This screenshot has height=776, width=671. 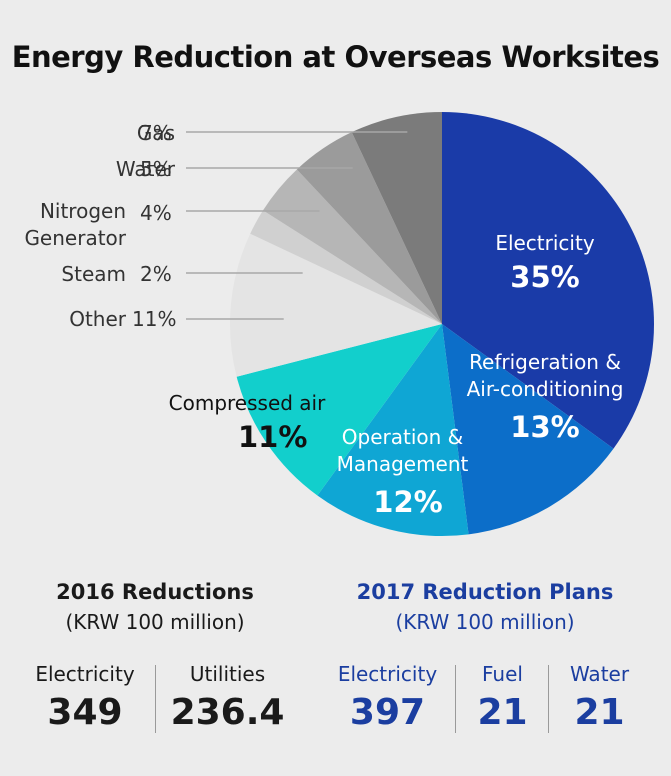 I want to click on stats-2017-electricity-label: Electricity, so click(x=387, y=674).